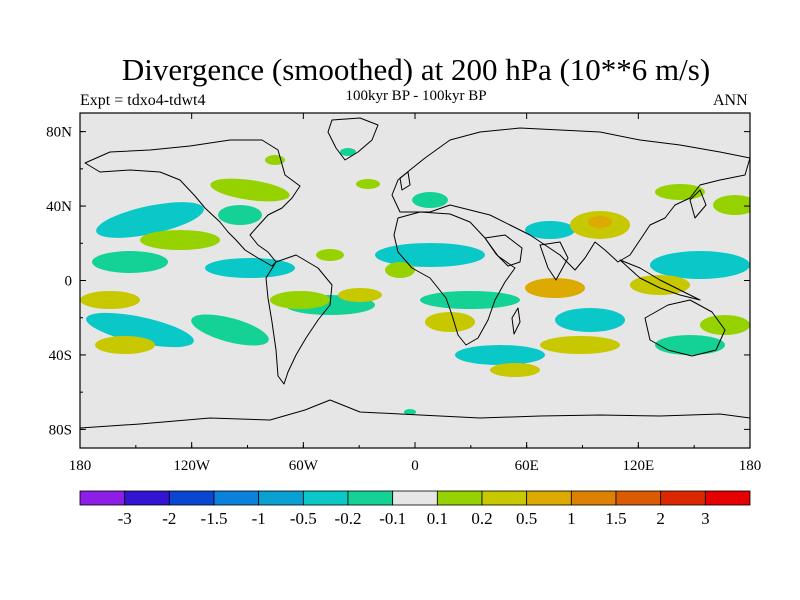  What do you see at coordinates (405, 181) in the screenshot?
I see `coastline-uk` at bounding box center [405, 181].